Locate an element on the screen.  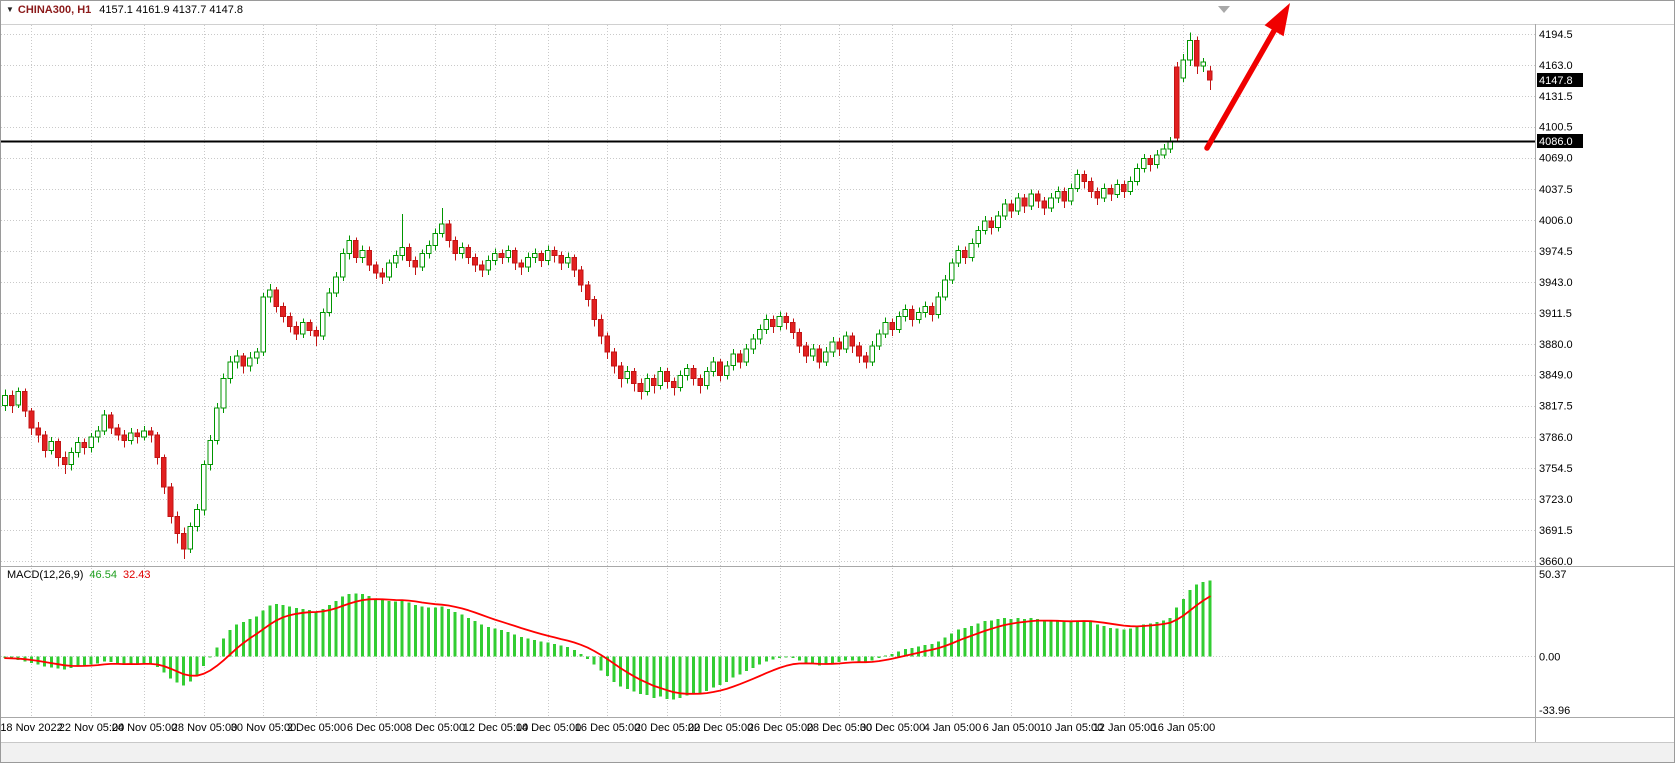
symbol-dropdown-icon: ▼ is located at coordinates (10, 9).